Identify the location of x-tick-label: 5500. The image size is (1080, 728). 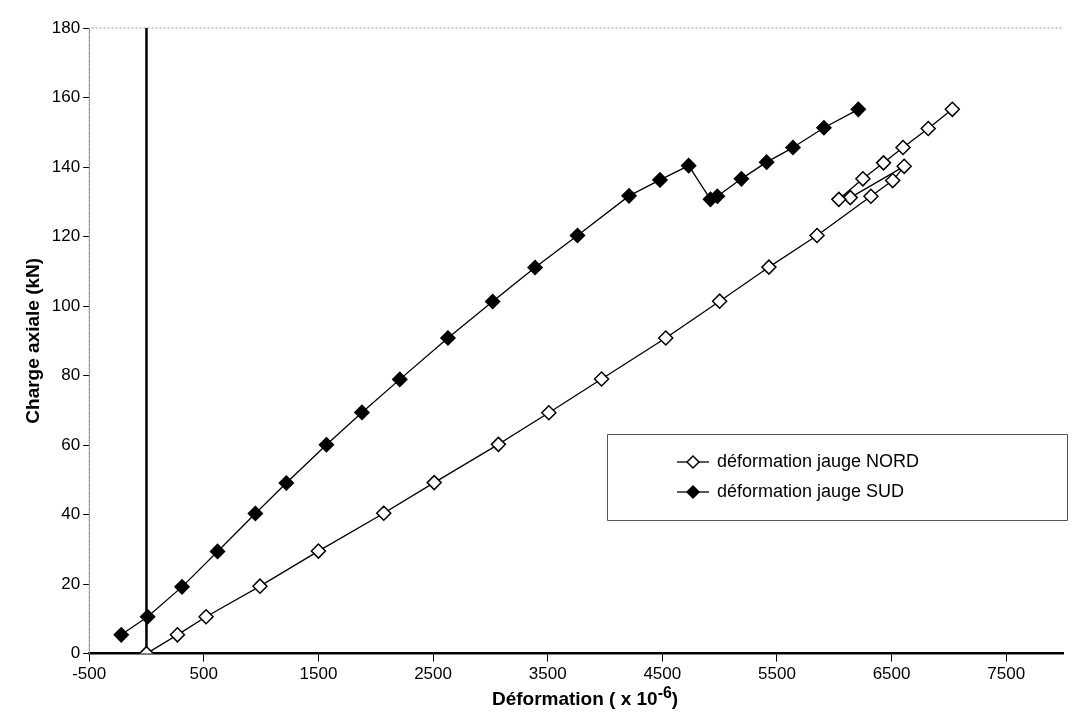
(777, 674).